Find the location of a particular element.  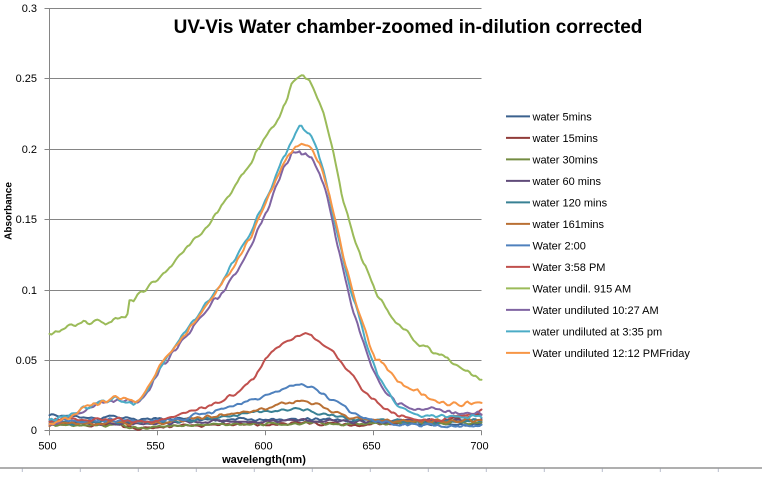

svg-text: 0.15 is located at coordinates (26, 220).